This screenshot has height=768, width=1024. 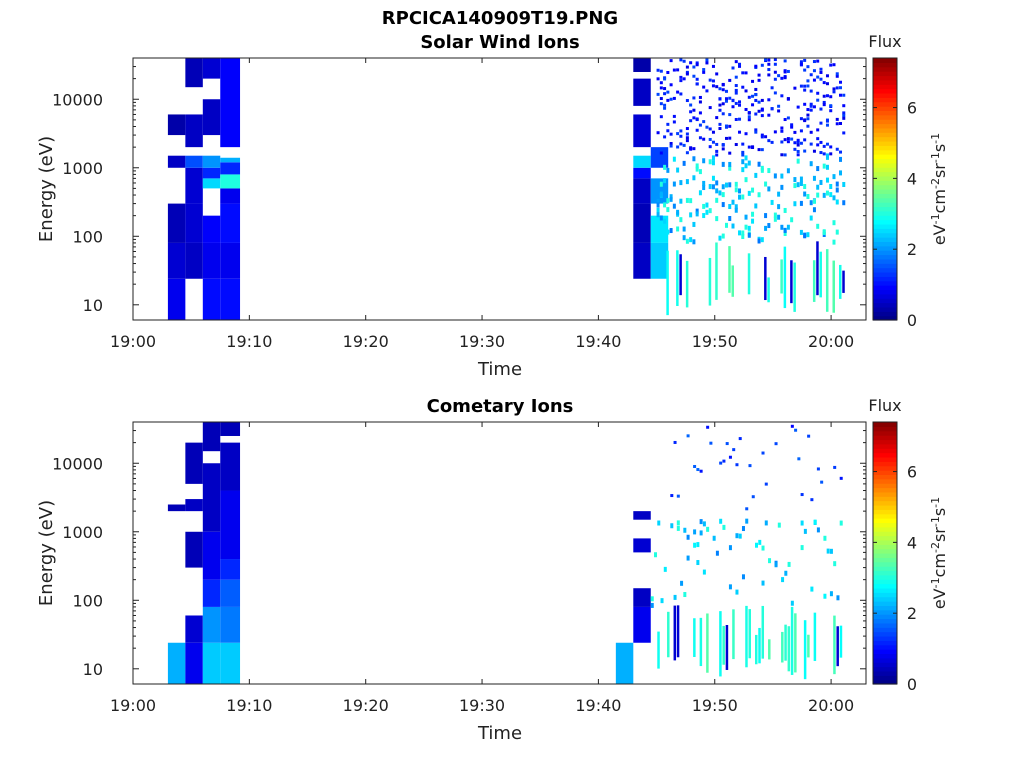 I want to click on x-tick-label: 19:30, so click(x=482, y=341).